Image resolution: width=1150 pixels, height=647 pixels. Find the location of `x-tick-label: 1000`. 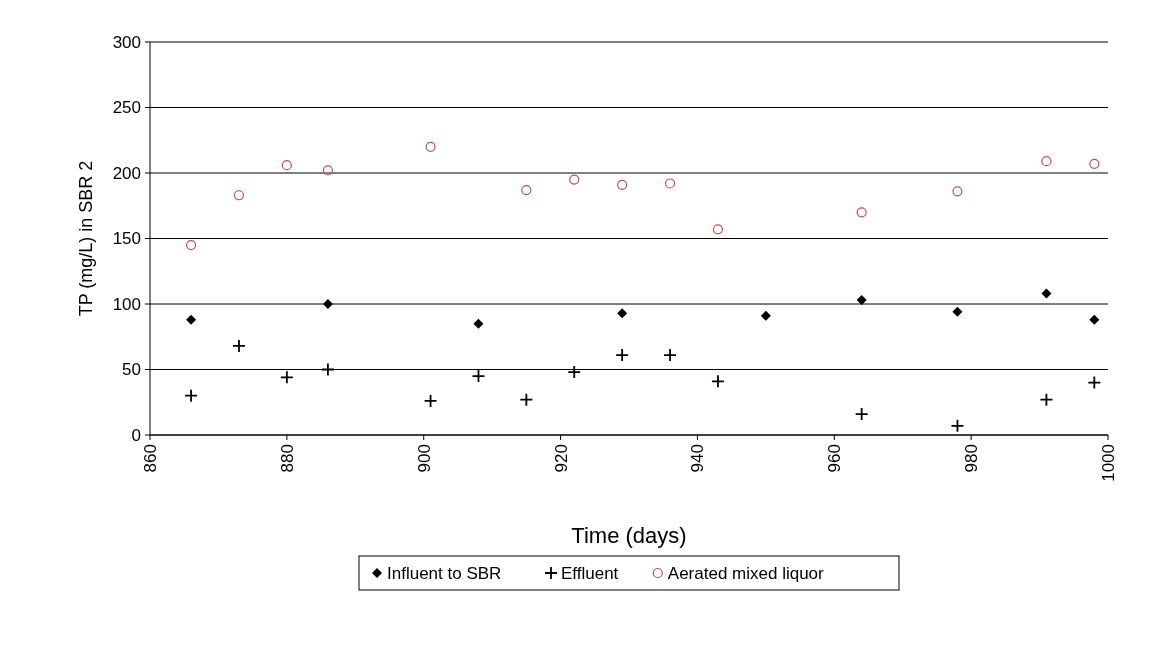

x-tick-label: 1000 is located at coordinates (1108, 463).